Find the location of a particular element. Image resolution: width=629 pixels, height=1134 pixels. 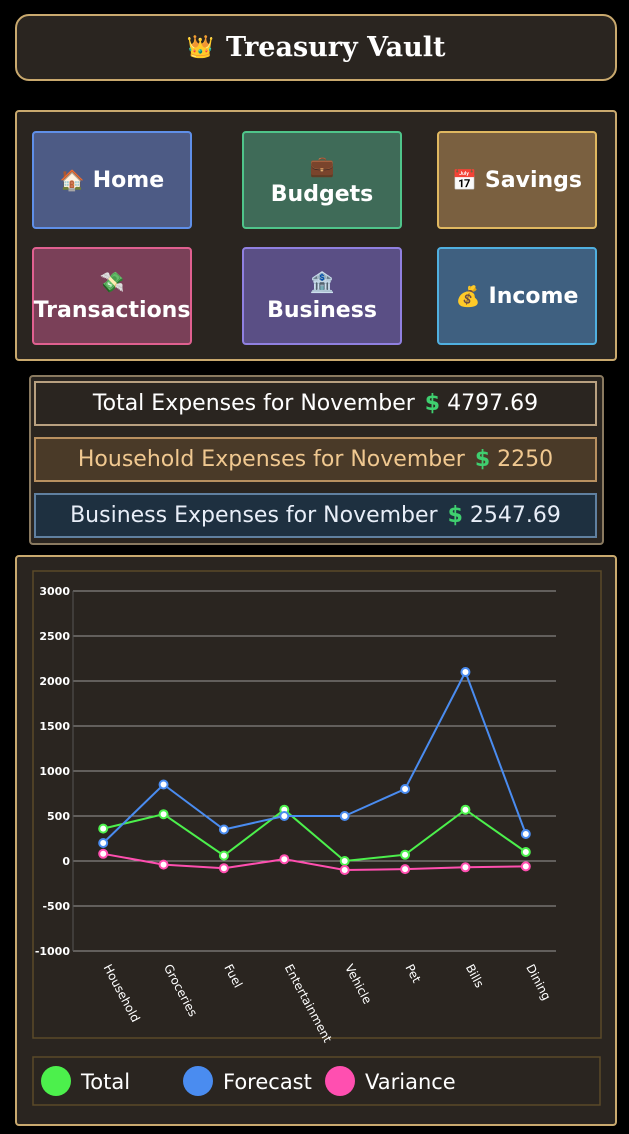

y-tick-label: 3000 is located at coordinates (54, 591).